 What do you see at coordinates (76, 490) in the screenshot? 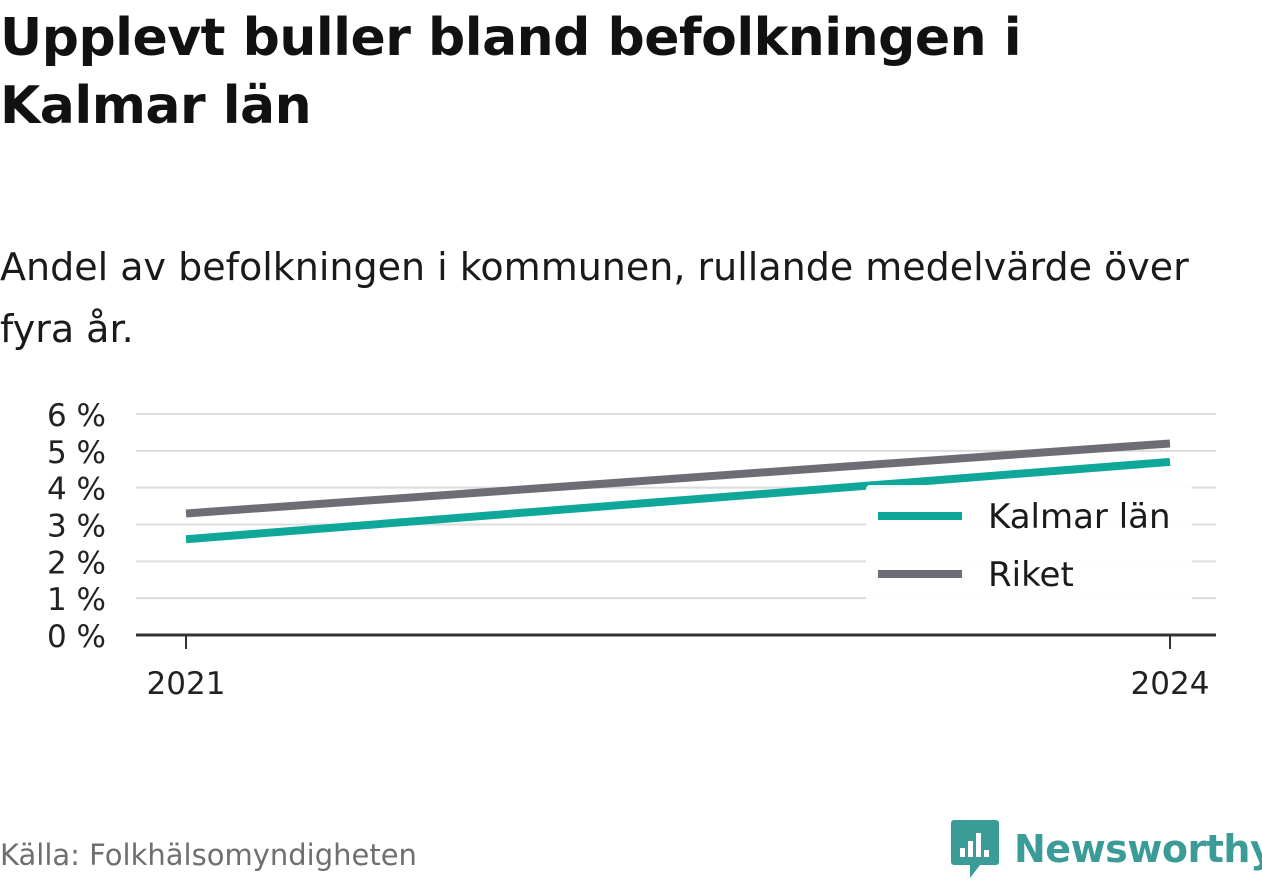
I see `y-tick-label: 4 %` at bounding box center [76, 490].